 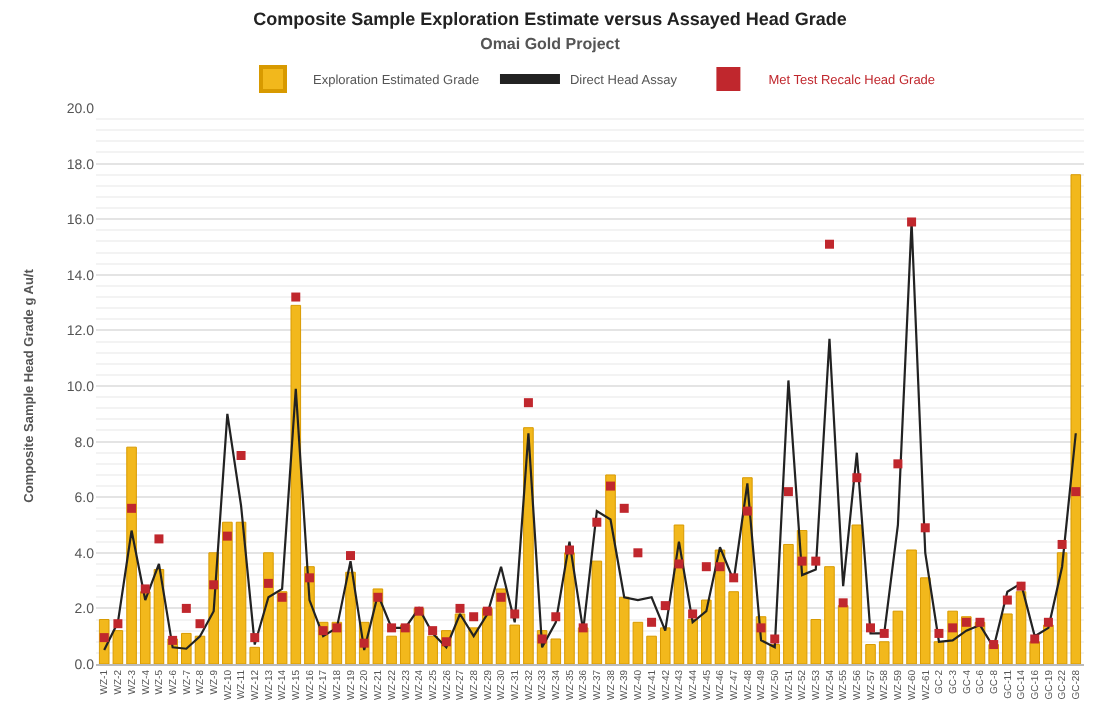 What do you see at coordinates (550, 19) in the screenshot?
I see `chart-title: Composite Sample Exploration Estimate versus Assayed Head Grade` at bounding box center [550, 19].